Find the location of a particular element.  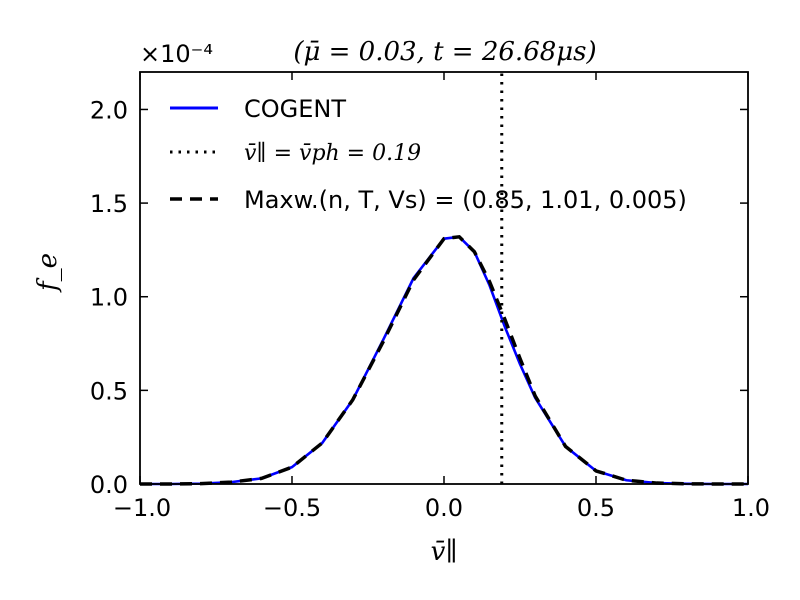

x-tick-label-3: 0.5 is located at coordinates (596, 508).